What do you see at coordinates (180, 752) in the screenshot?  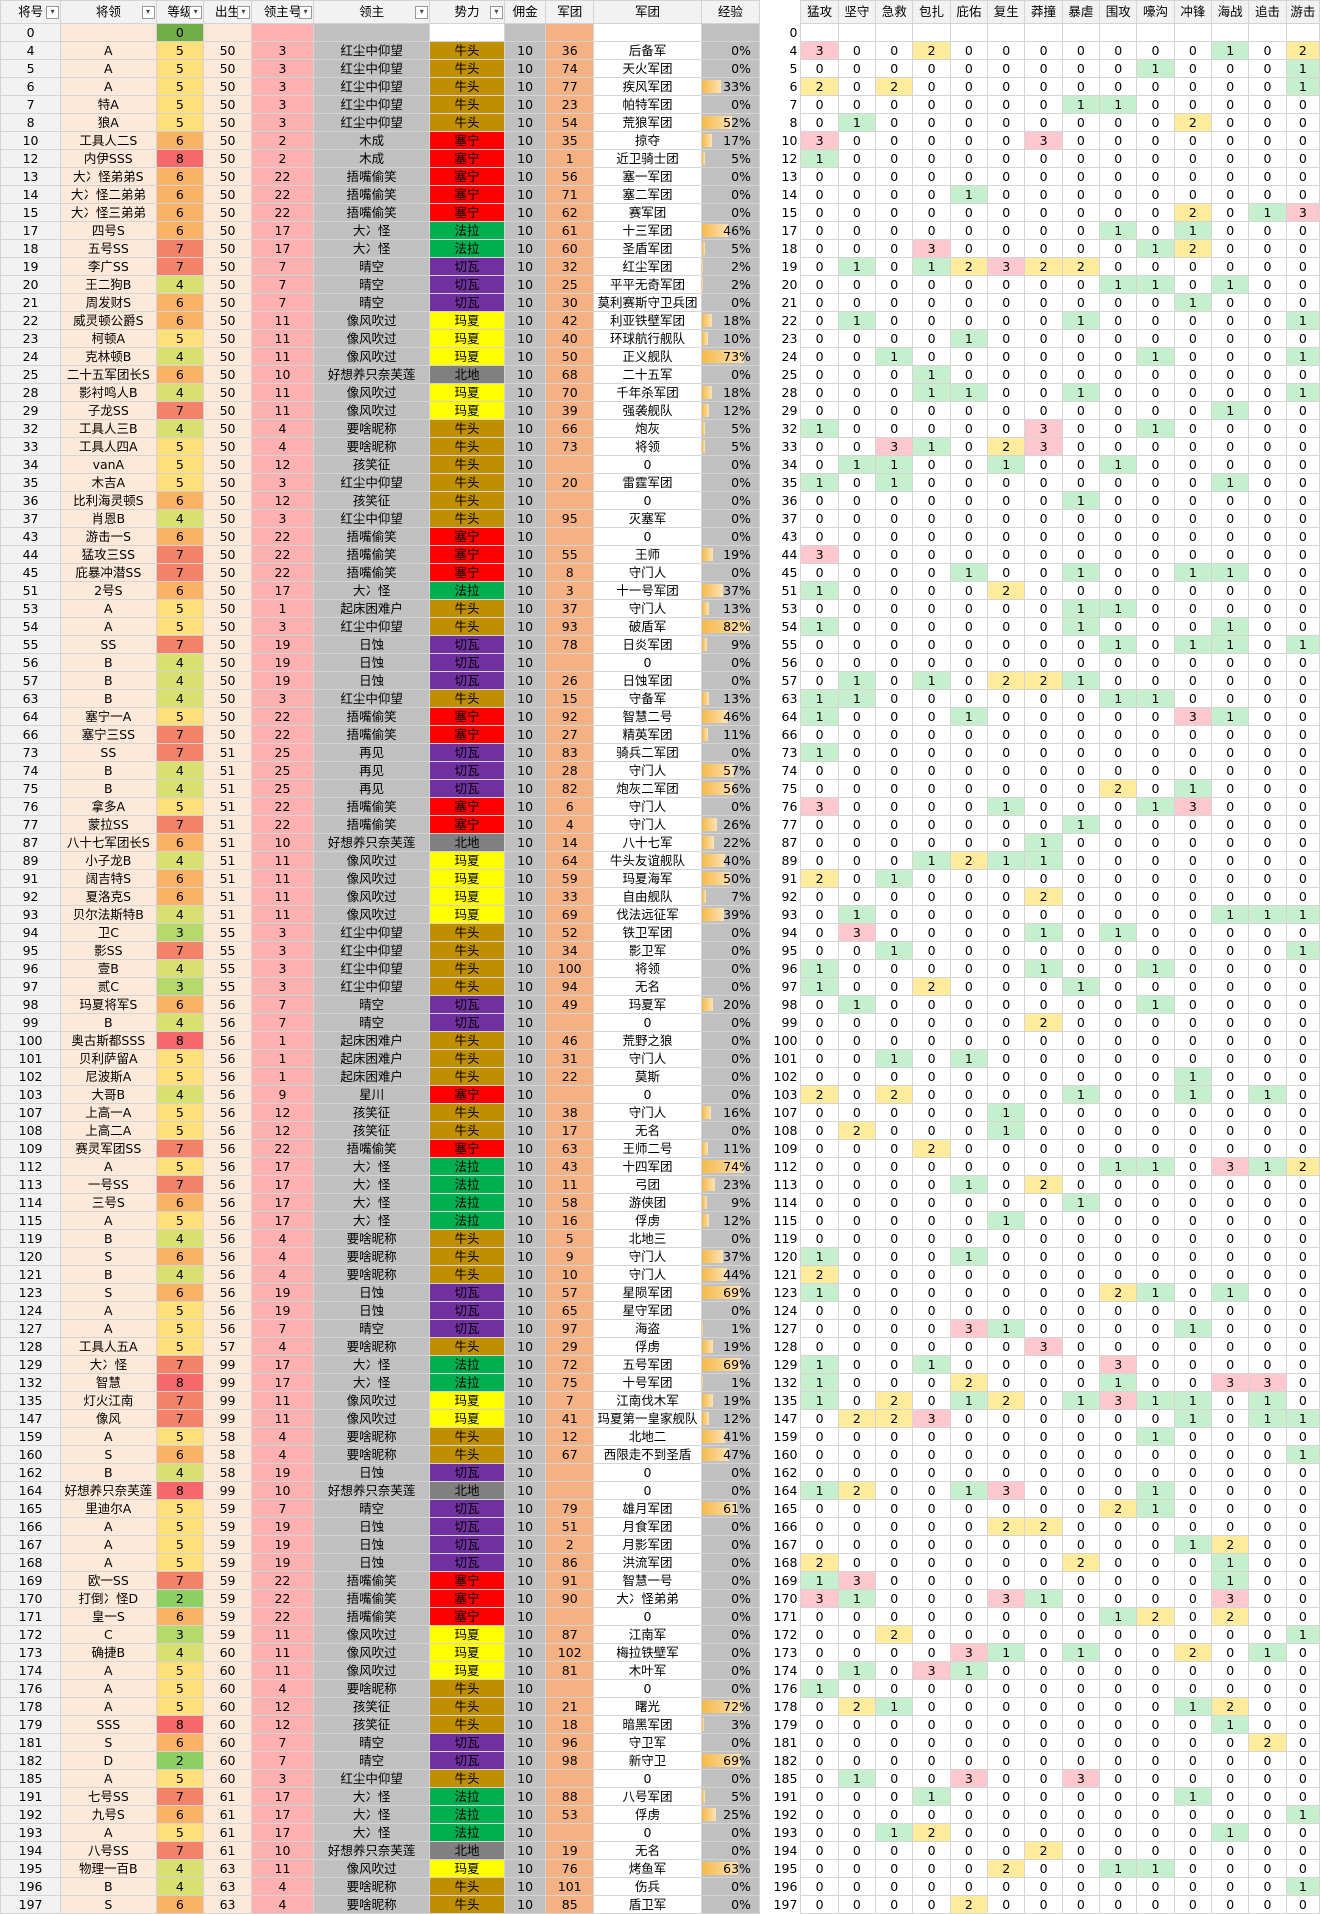 I see `cell-level: 7` at bounding box center [180, 752].